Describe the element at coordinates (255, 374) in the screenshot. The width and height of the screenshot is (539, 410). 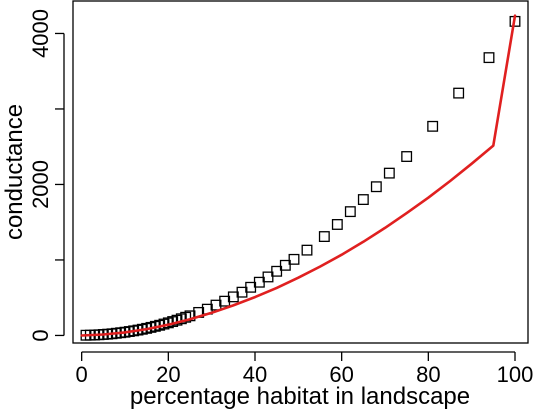
I see `x-tick-label: 40` at that location.